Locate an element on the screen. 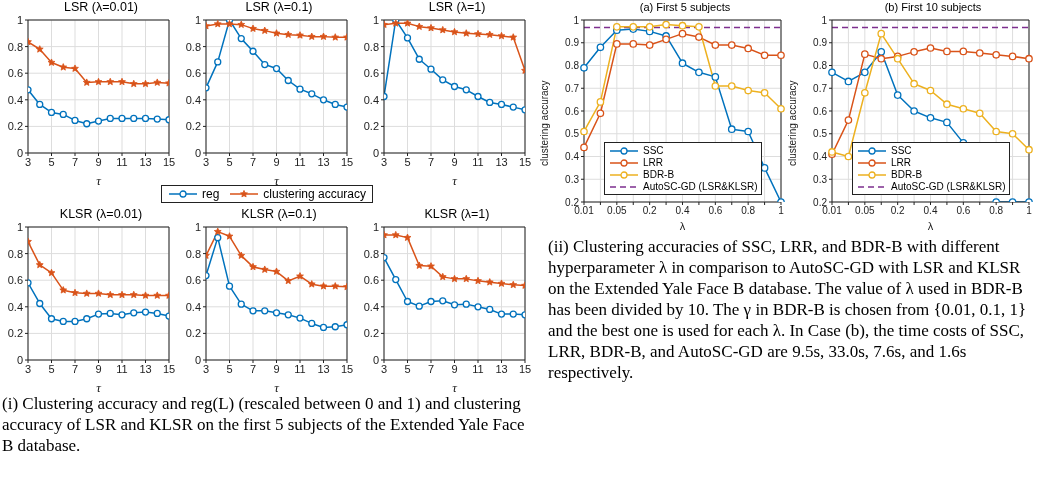 The width and height of the screenshot is (1038, 480). x-tick-label: 0.6 is located at coordinates (963, 211).